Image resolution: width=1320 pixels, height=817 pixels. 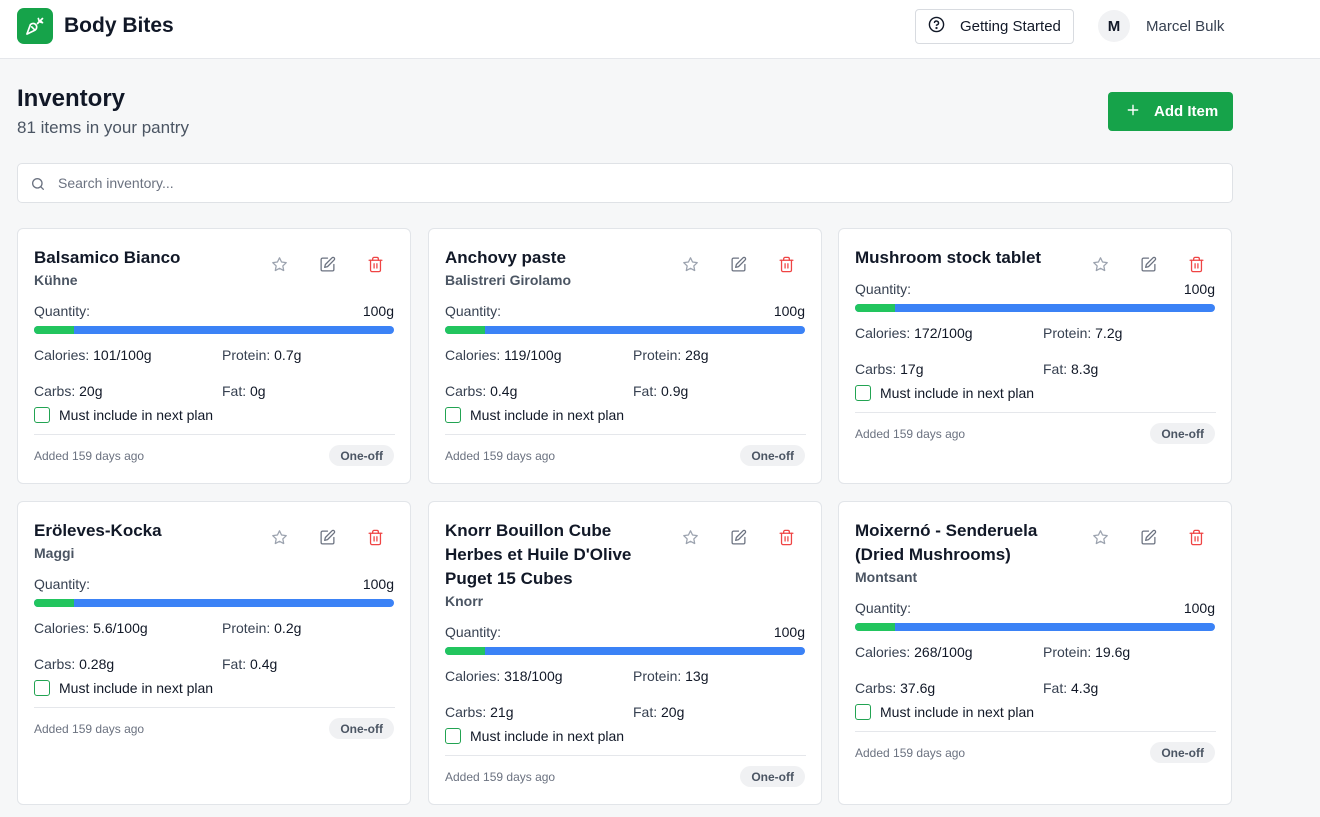 I want to click on item-title: Mushroom stock tablet, so click(x=967, y=258).